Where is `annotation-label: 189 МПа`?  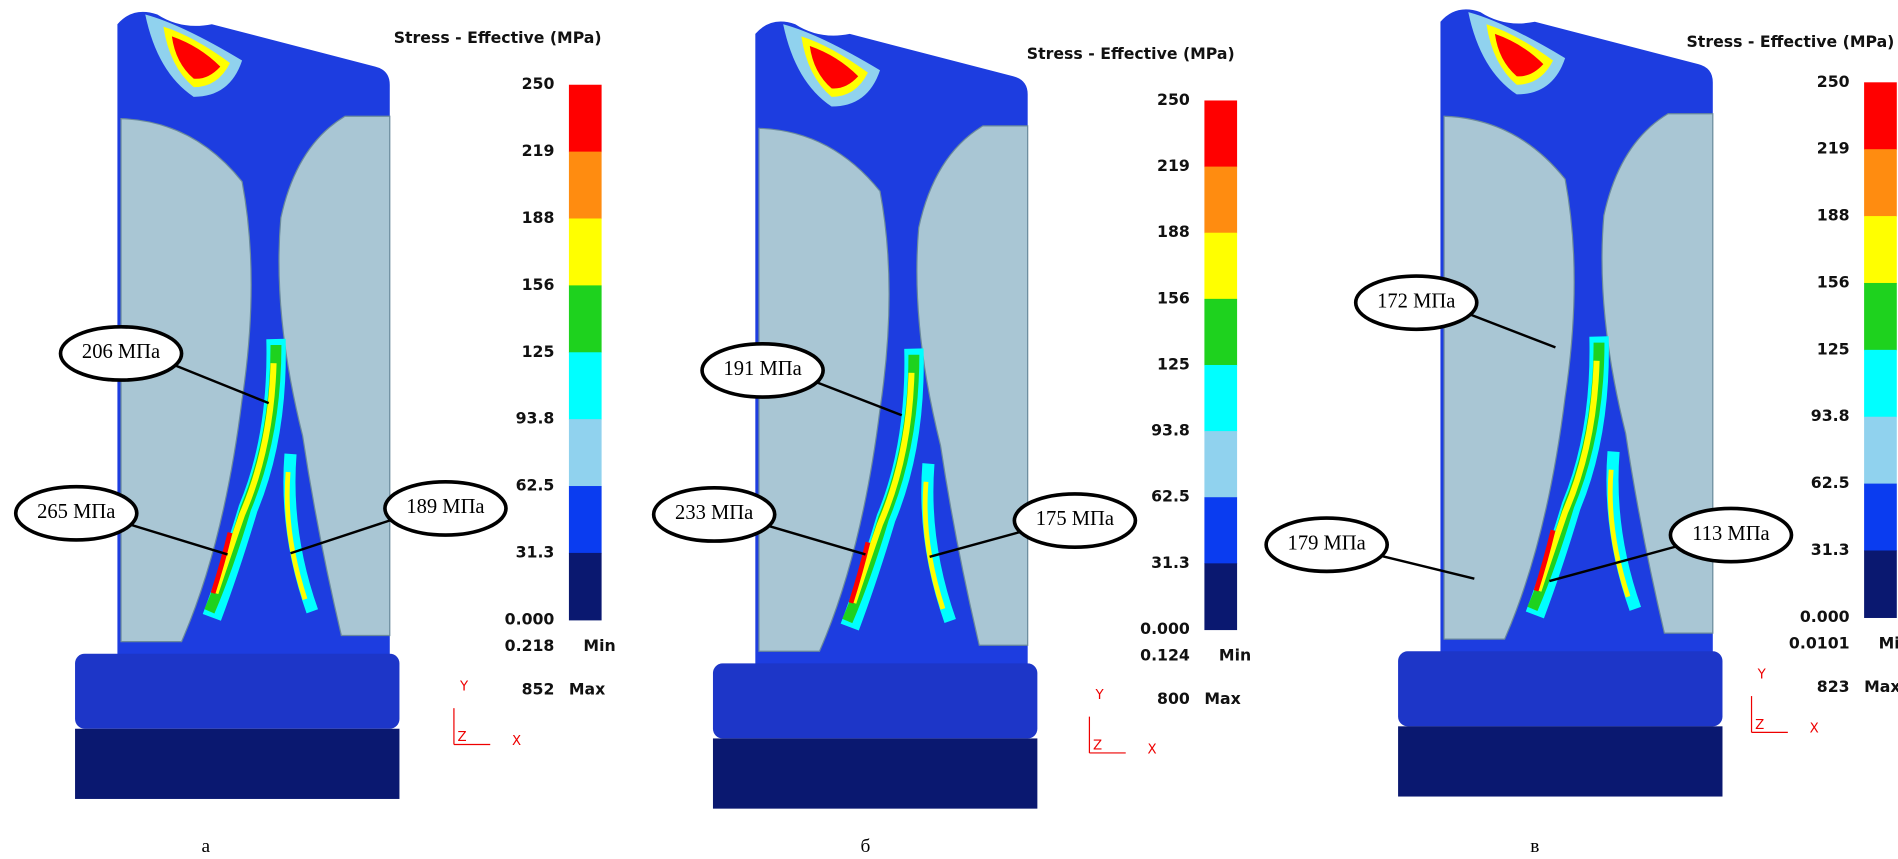 annotation-label: 189 МПа is located at coordinates (445, 507).